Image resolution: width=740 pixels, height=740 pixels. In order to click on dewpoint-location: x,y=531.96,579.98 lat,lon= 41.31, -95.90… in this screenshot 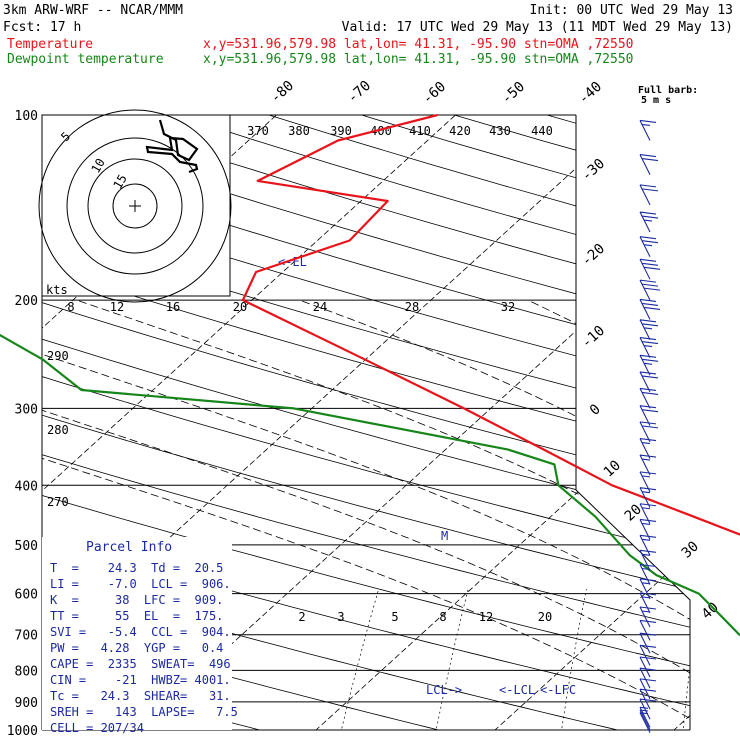, I will do `click(418, 59)`.